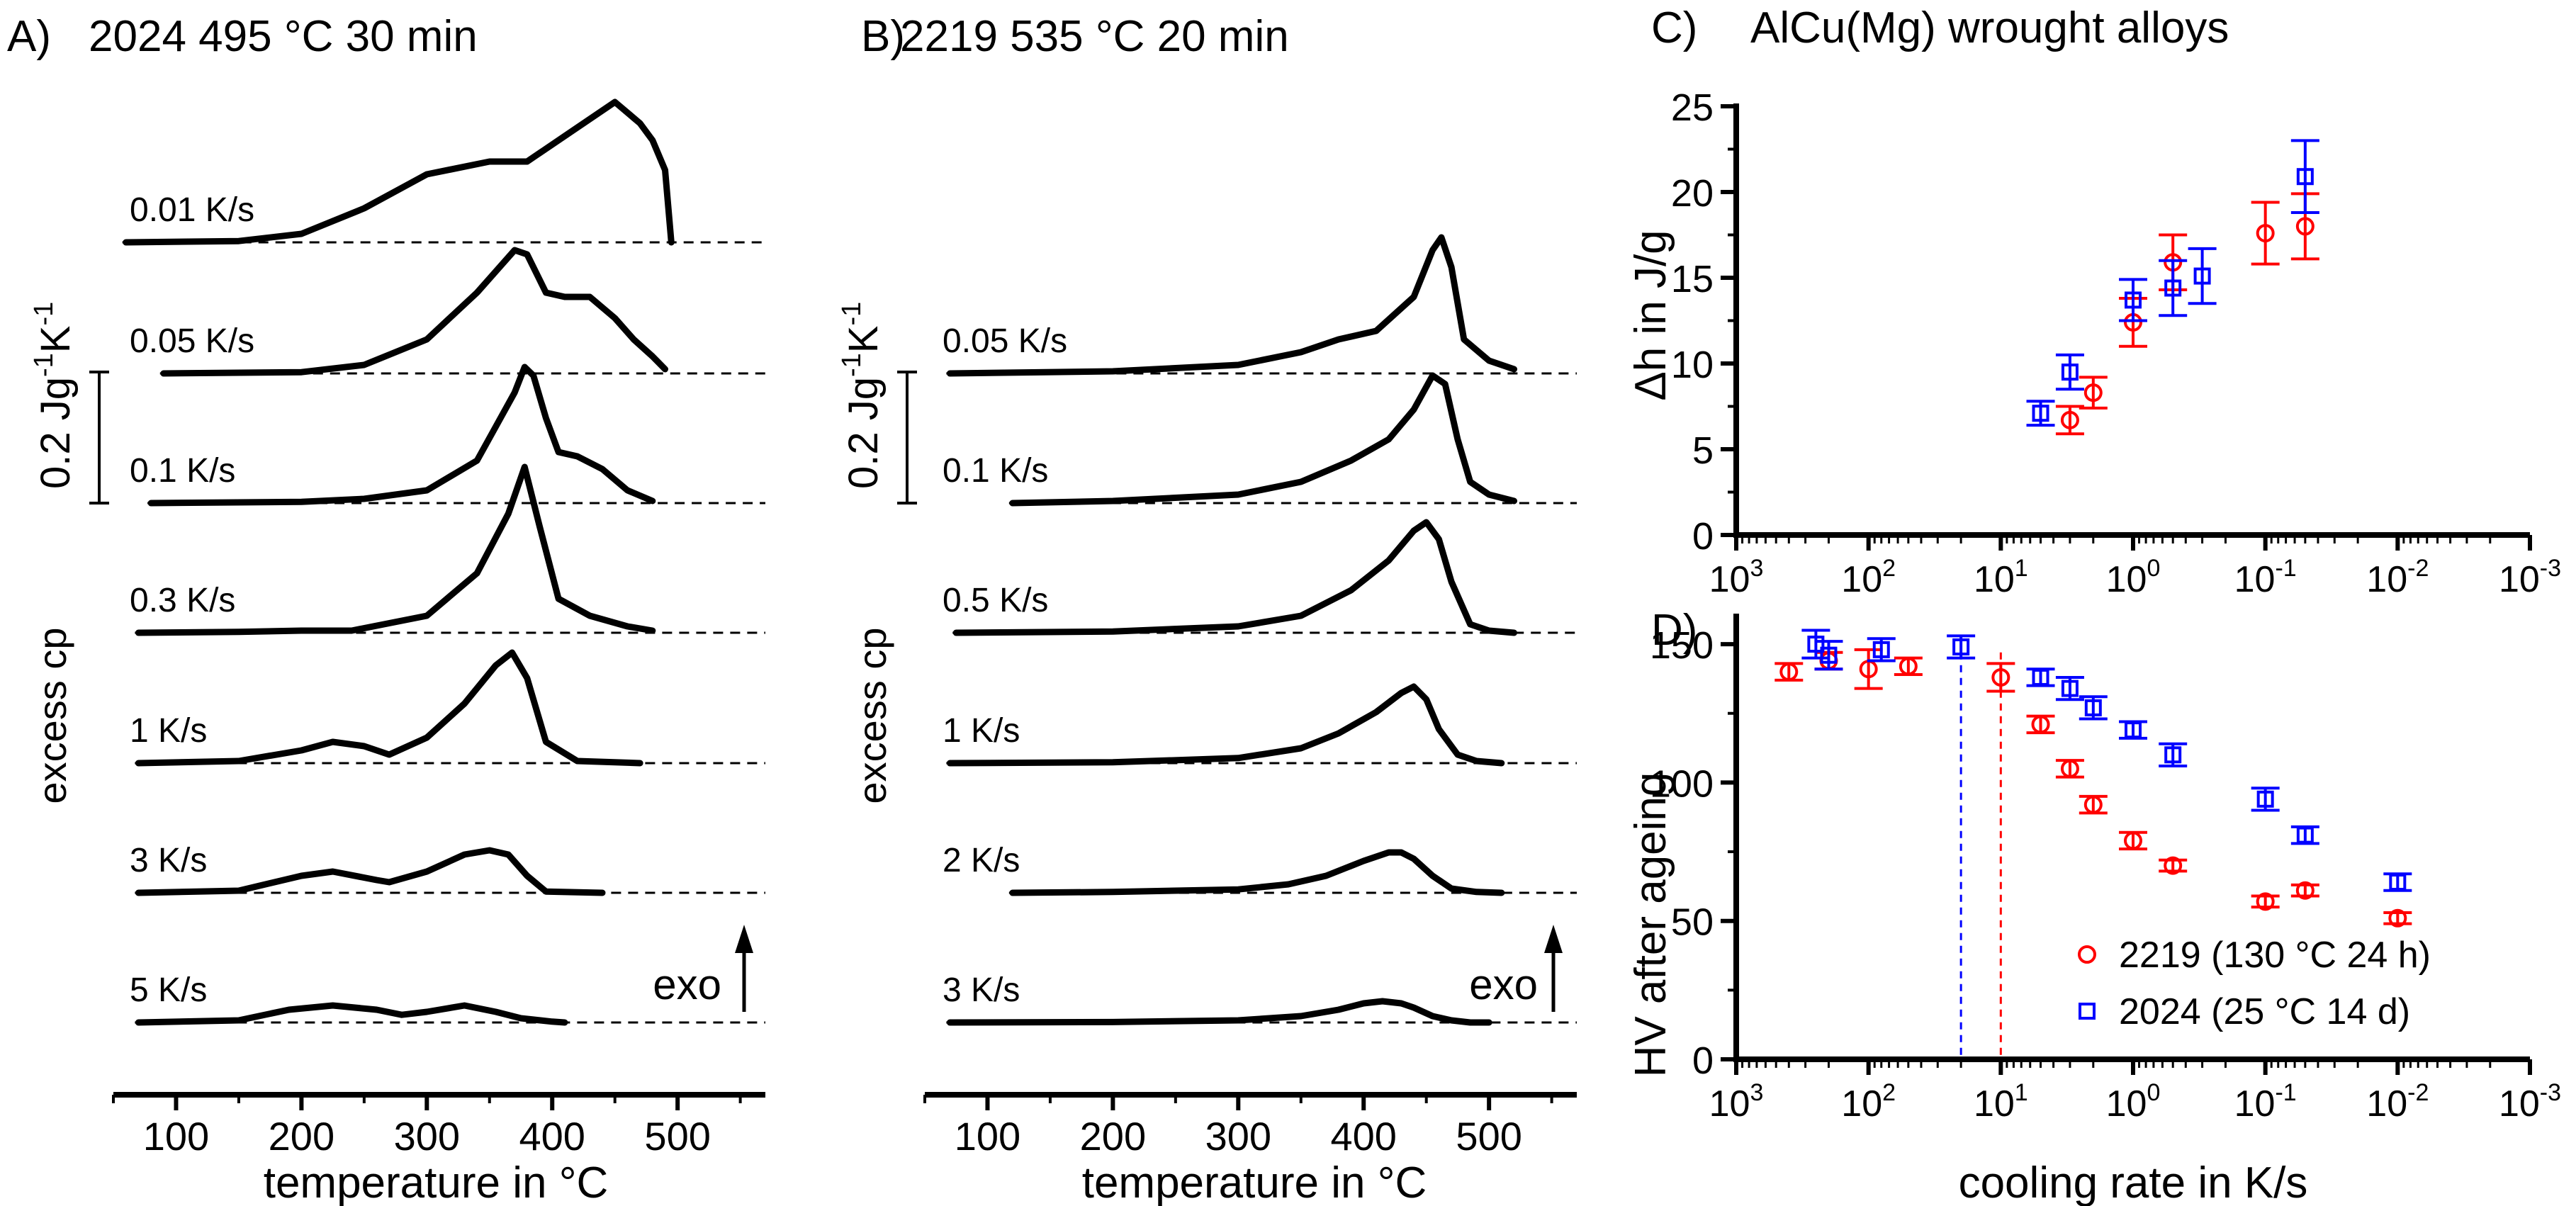  Describe the element at coordinates (183, 471) in the screenshot. I see `curve-label-2: 0.1 K/s` at that location.